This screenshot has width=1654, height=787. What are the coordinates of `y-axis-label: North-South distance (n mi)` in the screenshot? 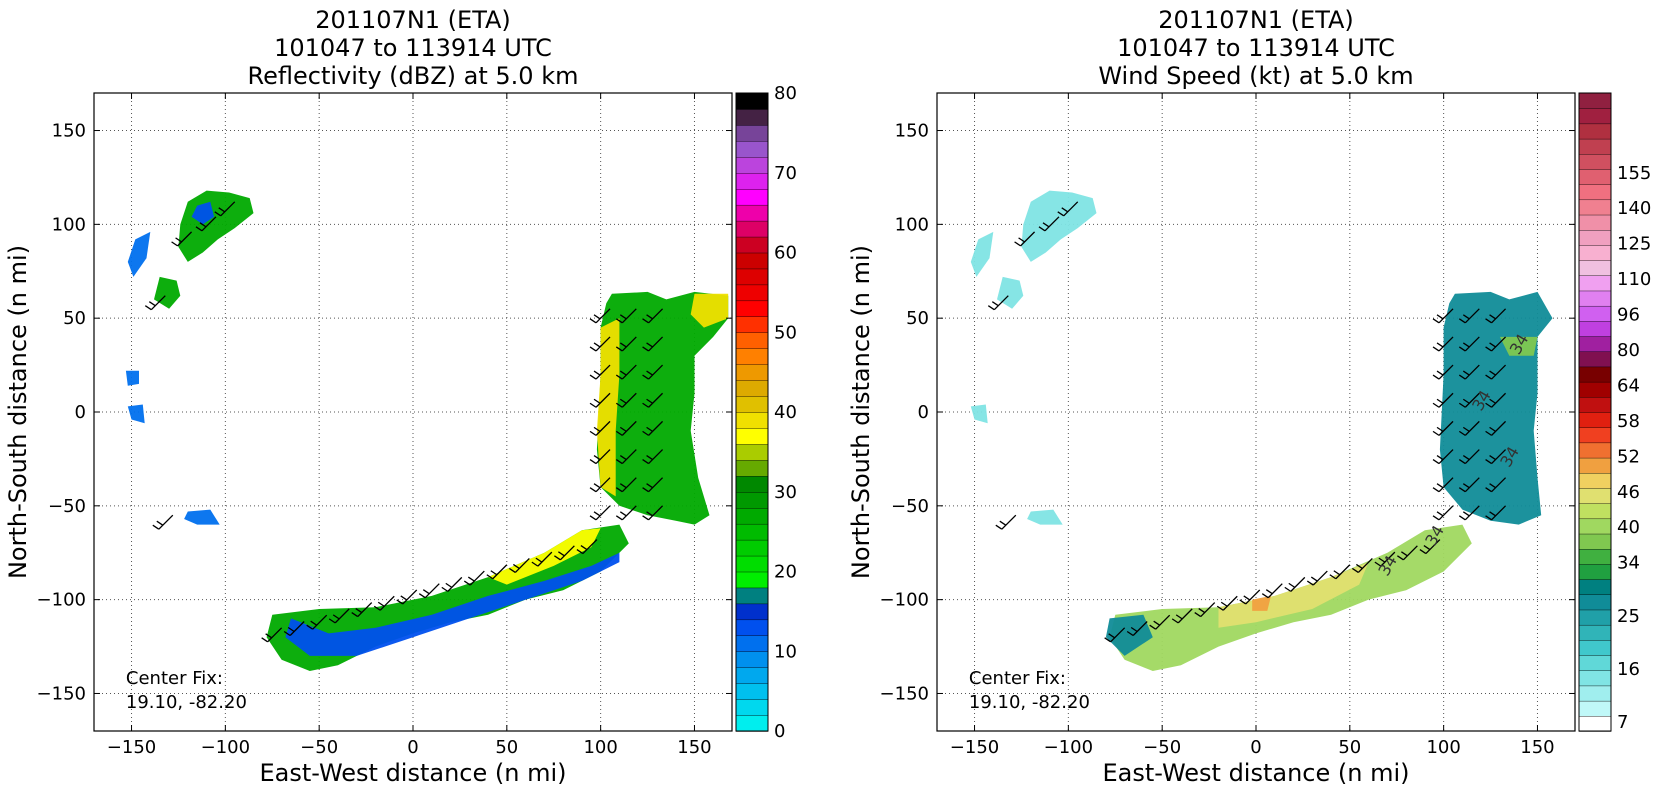 It's located at (861, 412).